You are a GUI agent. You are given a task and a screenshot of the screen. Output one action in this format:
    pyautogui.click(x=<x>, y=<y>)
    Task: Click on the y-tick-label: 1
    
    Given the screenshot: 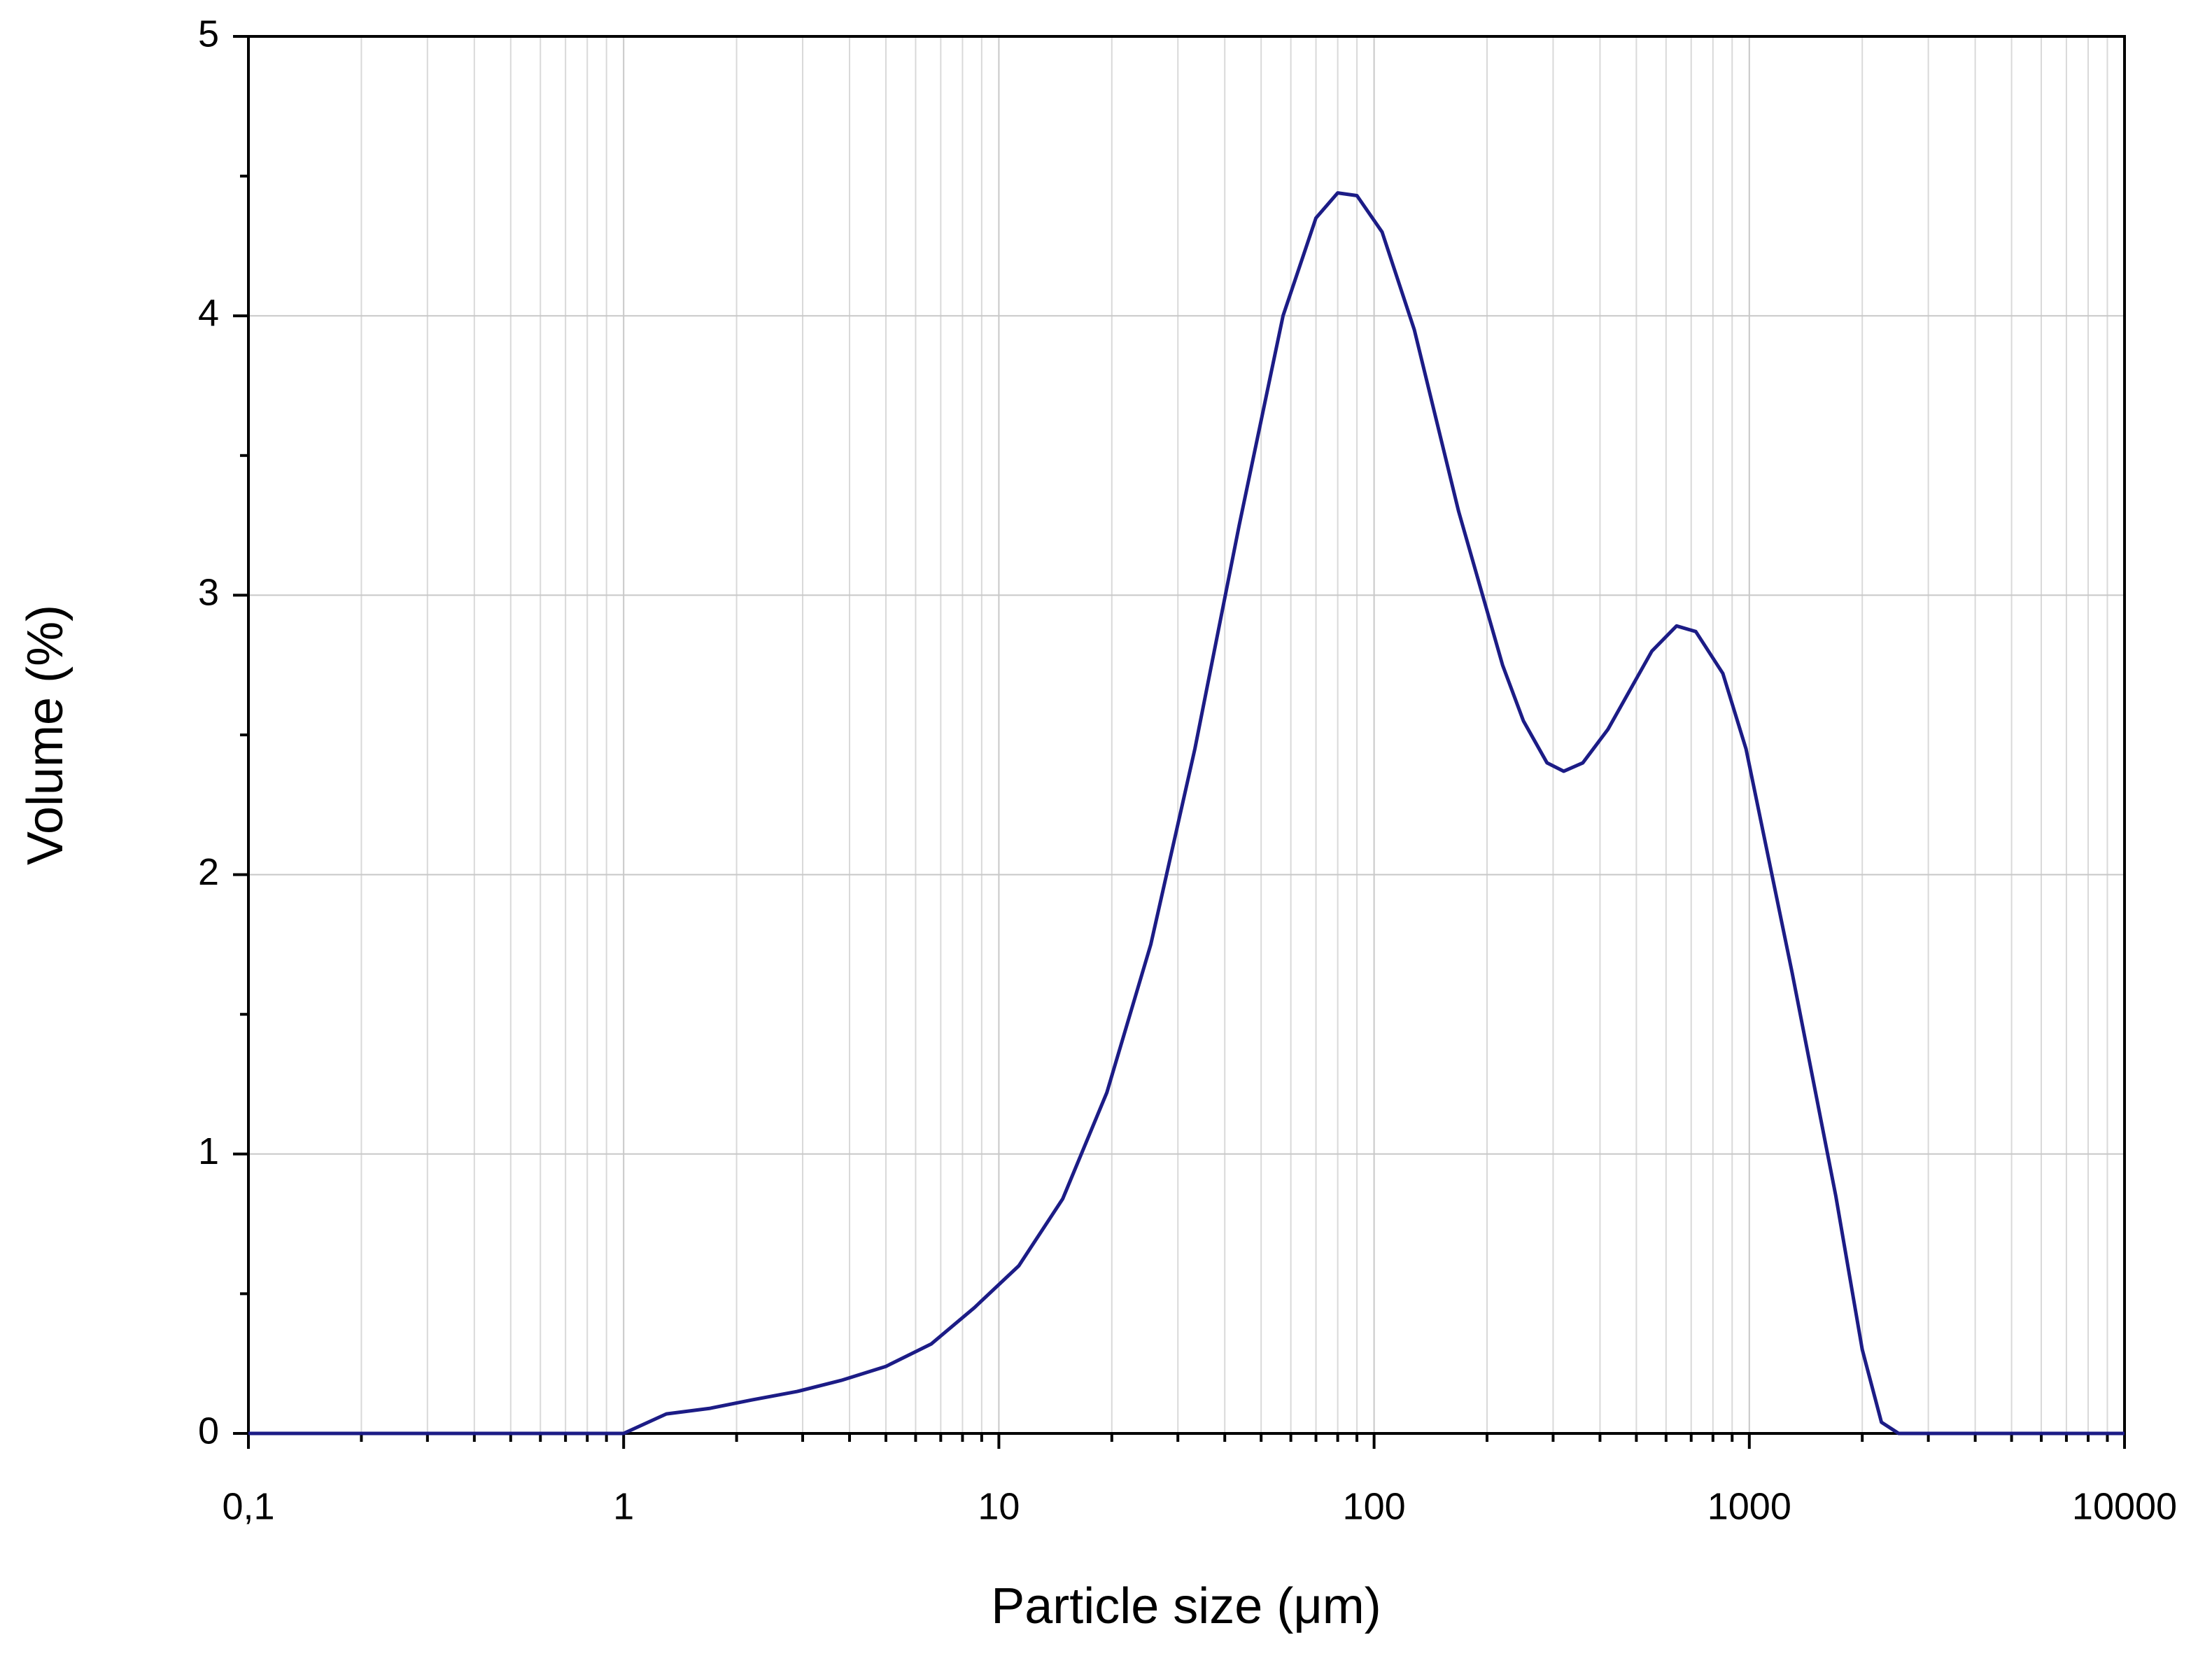 What is the action you would take?
    pyautogui.click(x=208, y=1151)
    